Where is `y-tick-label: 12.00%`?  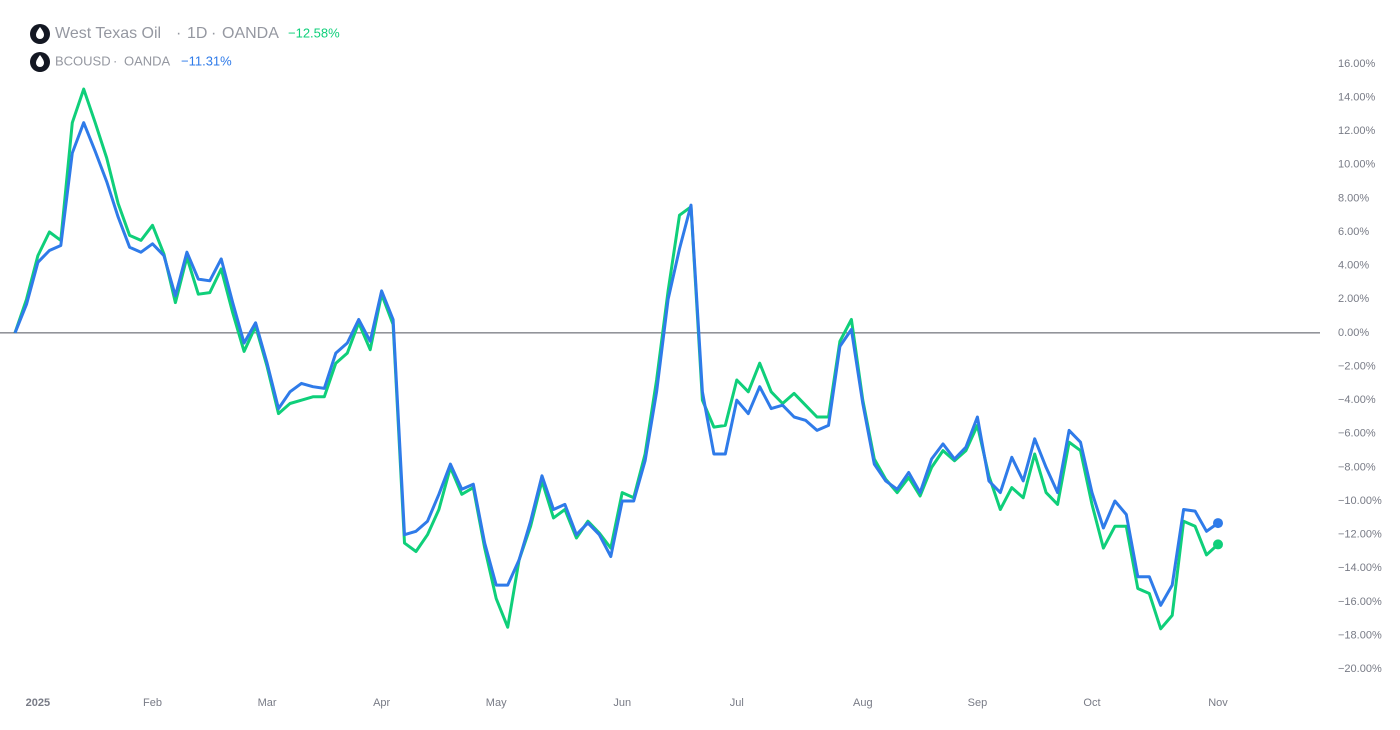 y-tick-label: 12.00% is located at coordinates (1357, 131).